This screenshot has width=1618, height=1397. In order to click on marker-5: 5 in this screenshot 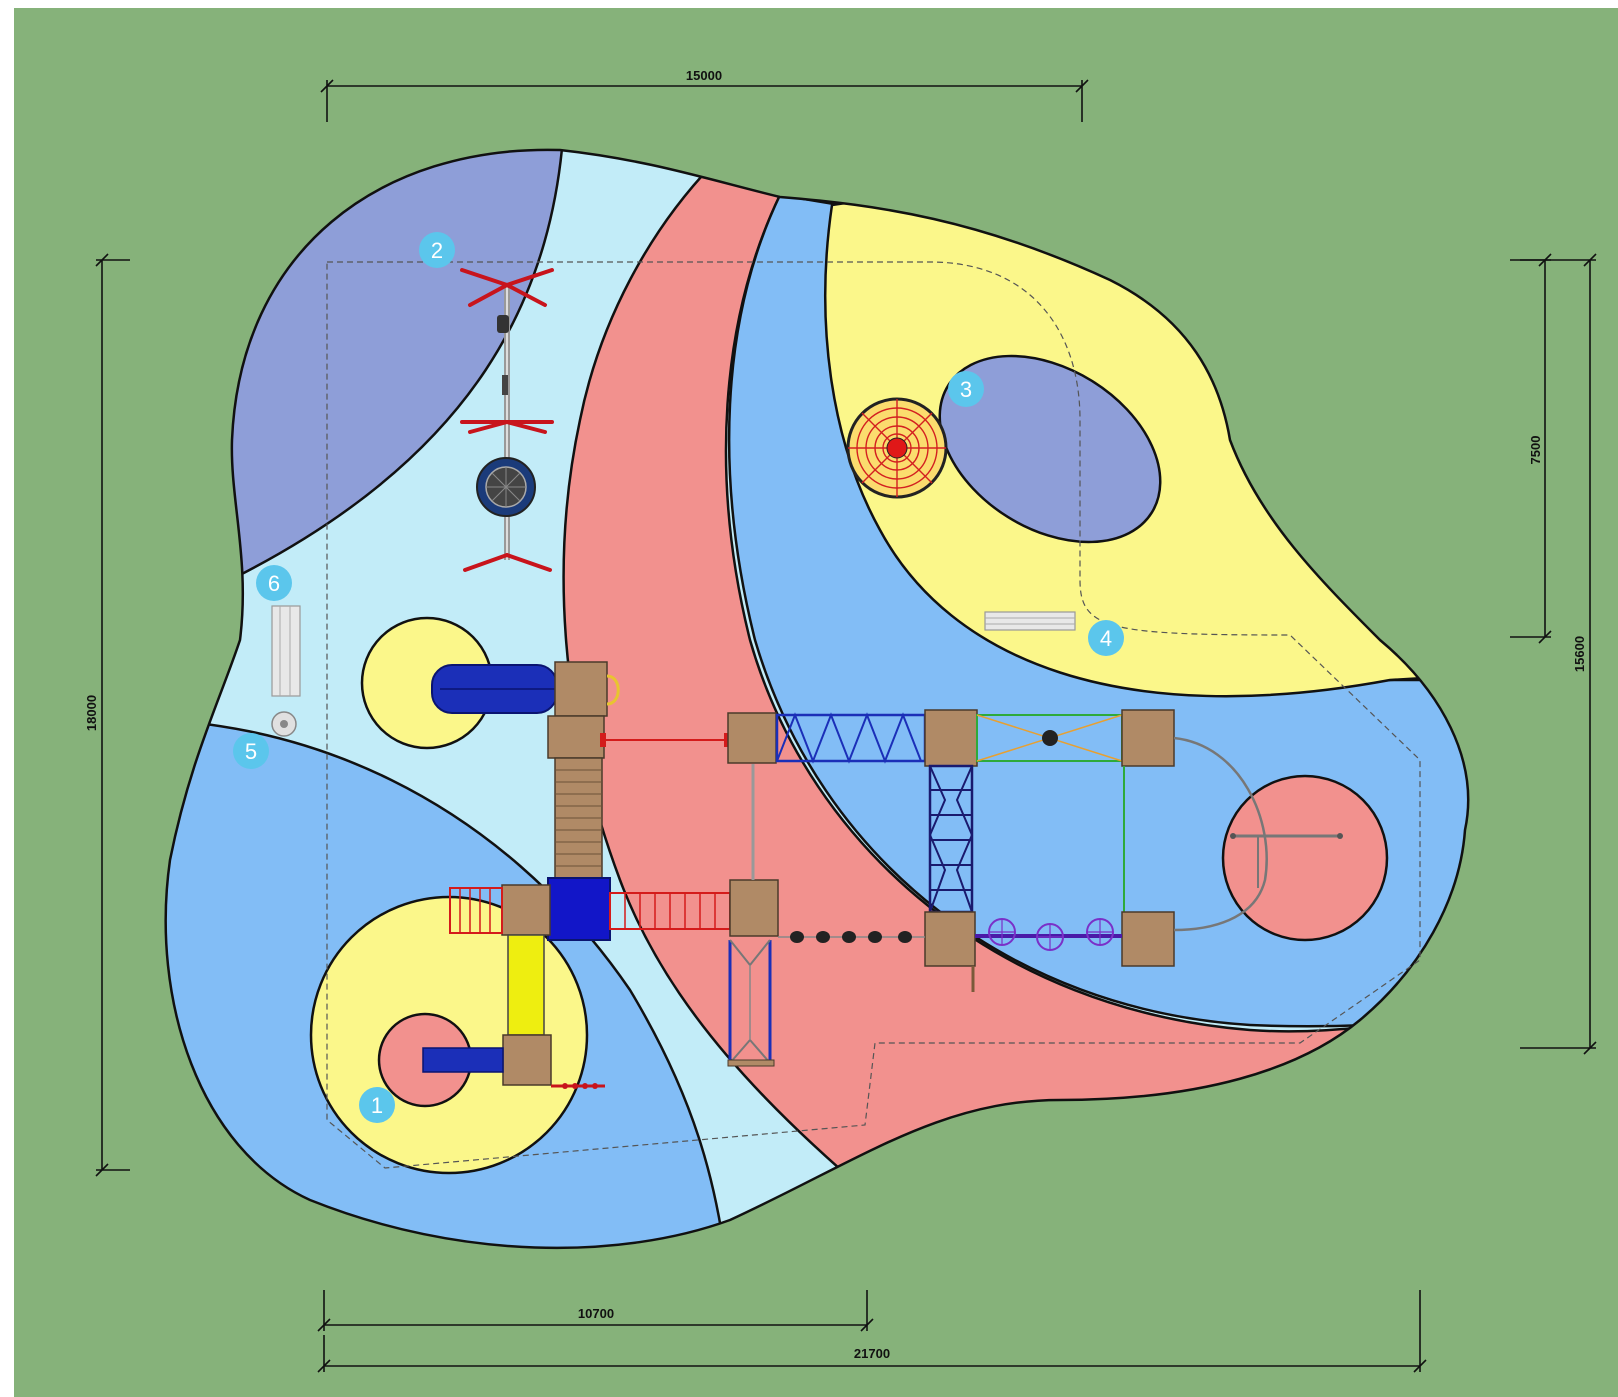, I will do `click(251, 751)`.